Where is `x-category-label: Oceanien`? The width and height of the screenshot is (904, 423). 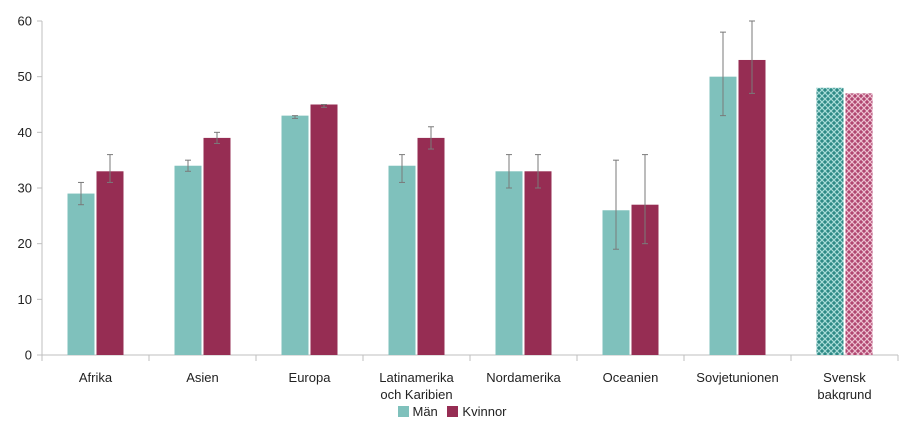 x-category-label: Oceanien is located at coordinates (631, 377).